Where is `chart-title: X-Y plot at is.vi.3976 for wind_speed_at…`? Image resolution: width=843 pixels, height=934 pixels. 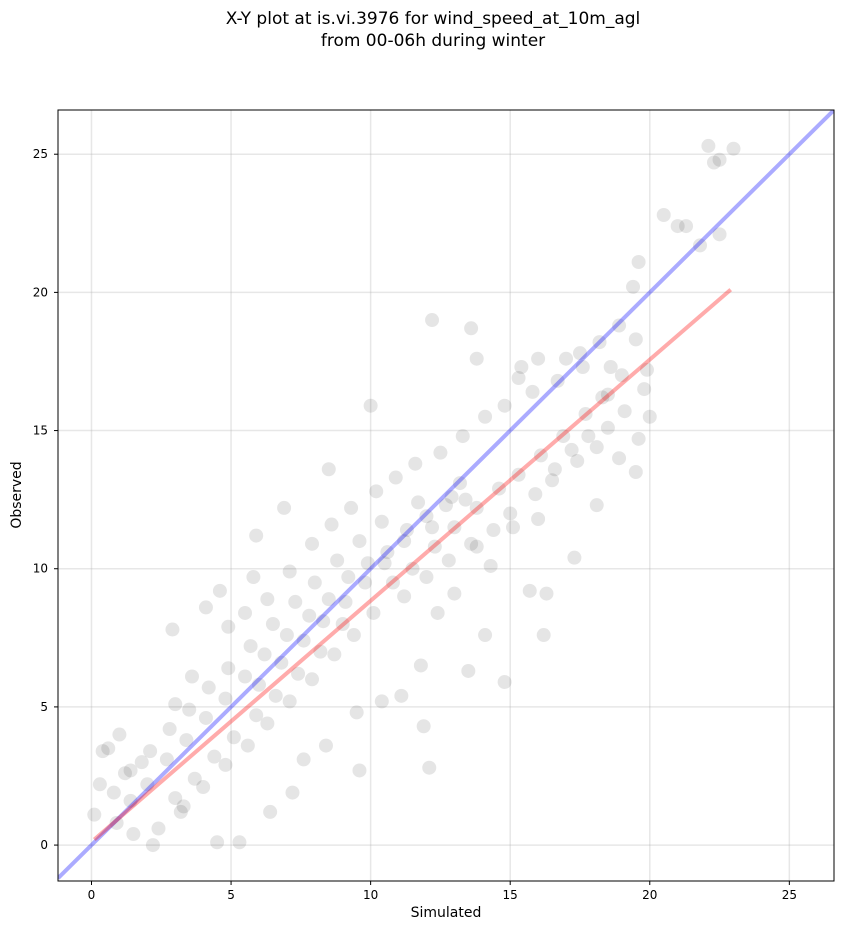 chart-title: X-Y plot at is.vi.3976 for wind_speed_at… is located at coordinates (421, 30).